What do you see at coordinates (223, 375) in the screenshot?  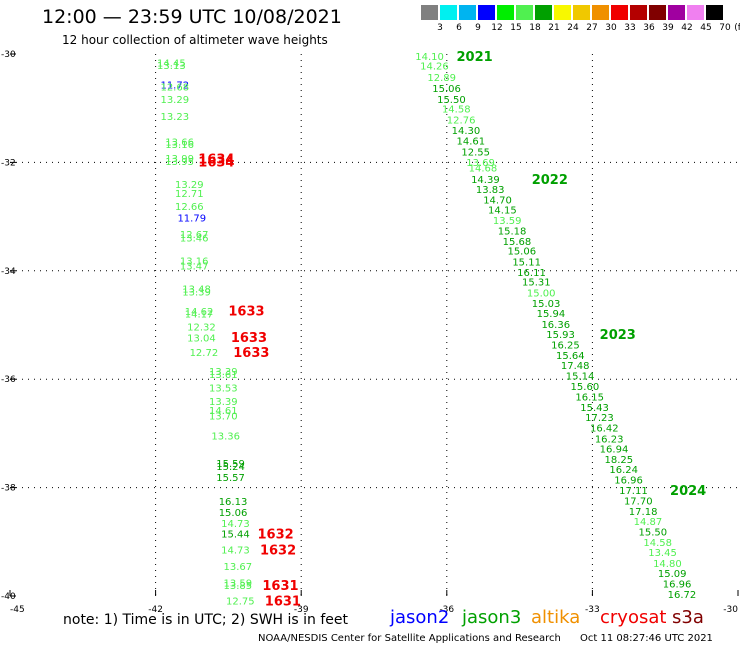 I see `swh-value: 13.61` at bounding box center [223, 375].